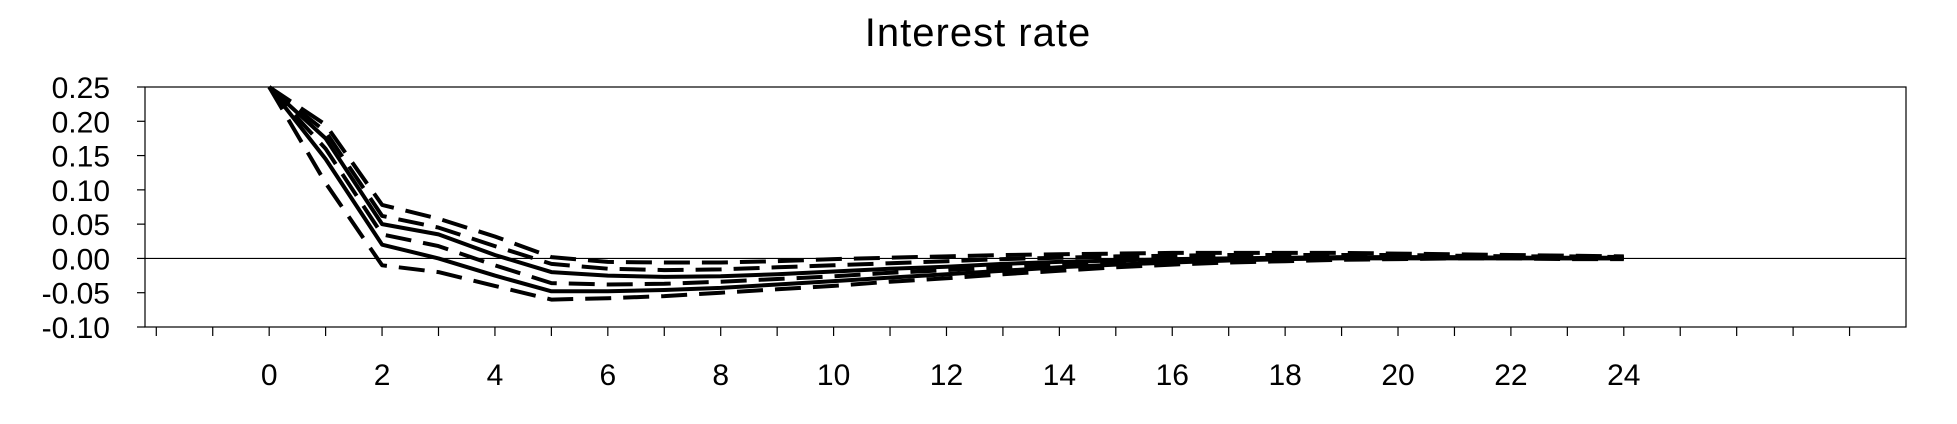 This screenshot has height=424, width=1957. I want to click on x-tick-label: 14, so click(1059, 375).